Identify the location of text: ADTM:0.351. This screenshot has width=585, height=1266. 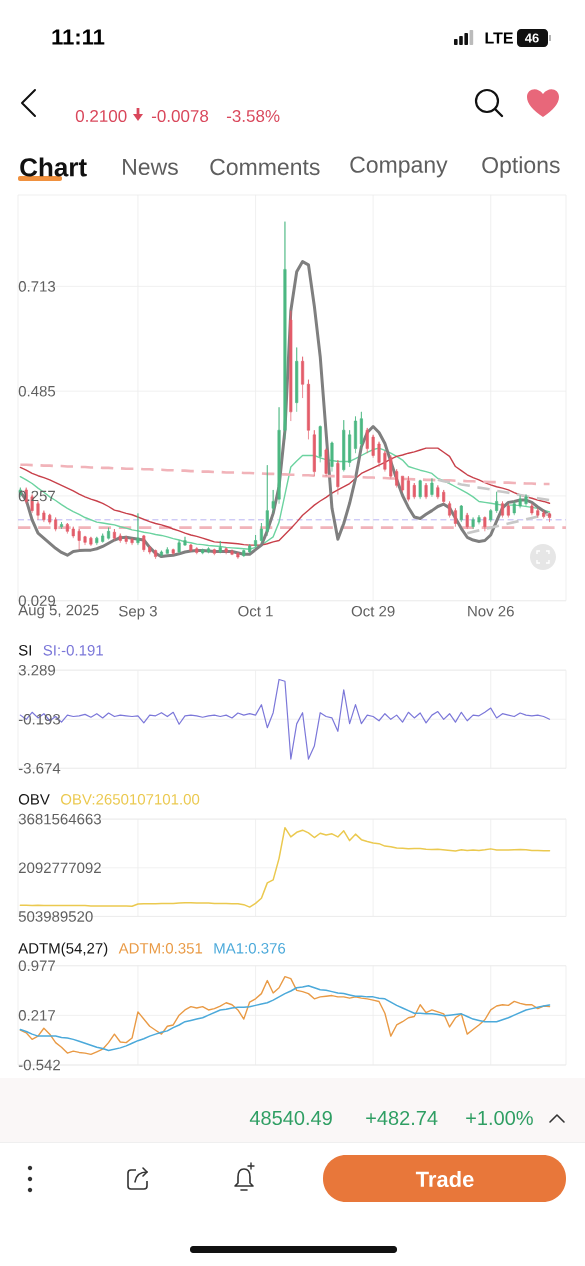
(160, 948).